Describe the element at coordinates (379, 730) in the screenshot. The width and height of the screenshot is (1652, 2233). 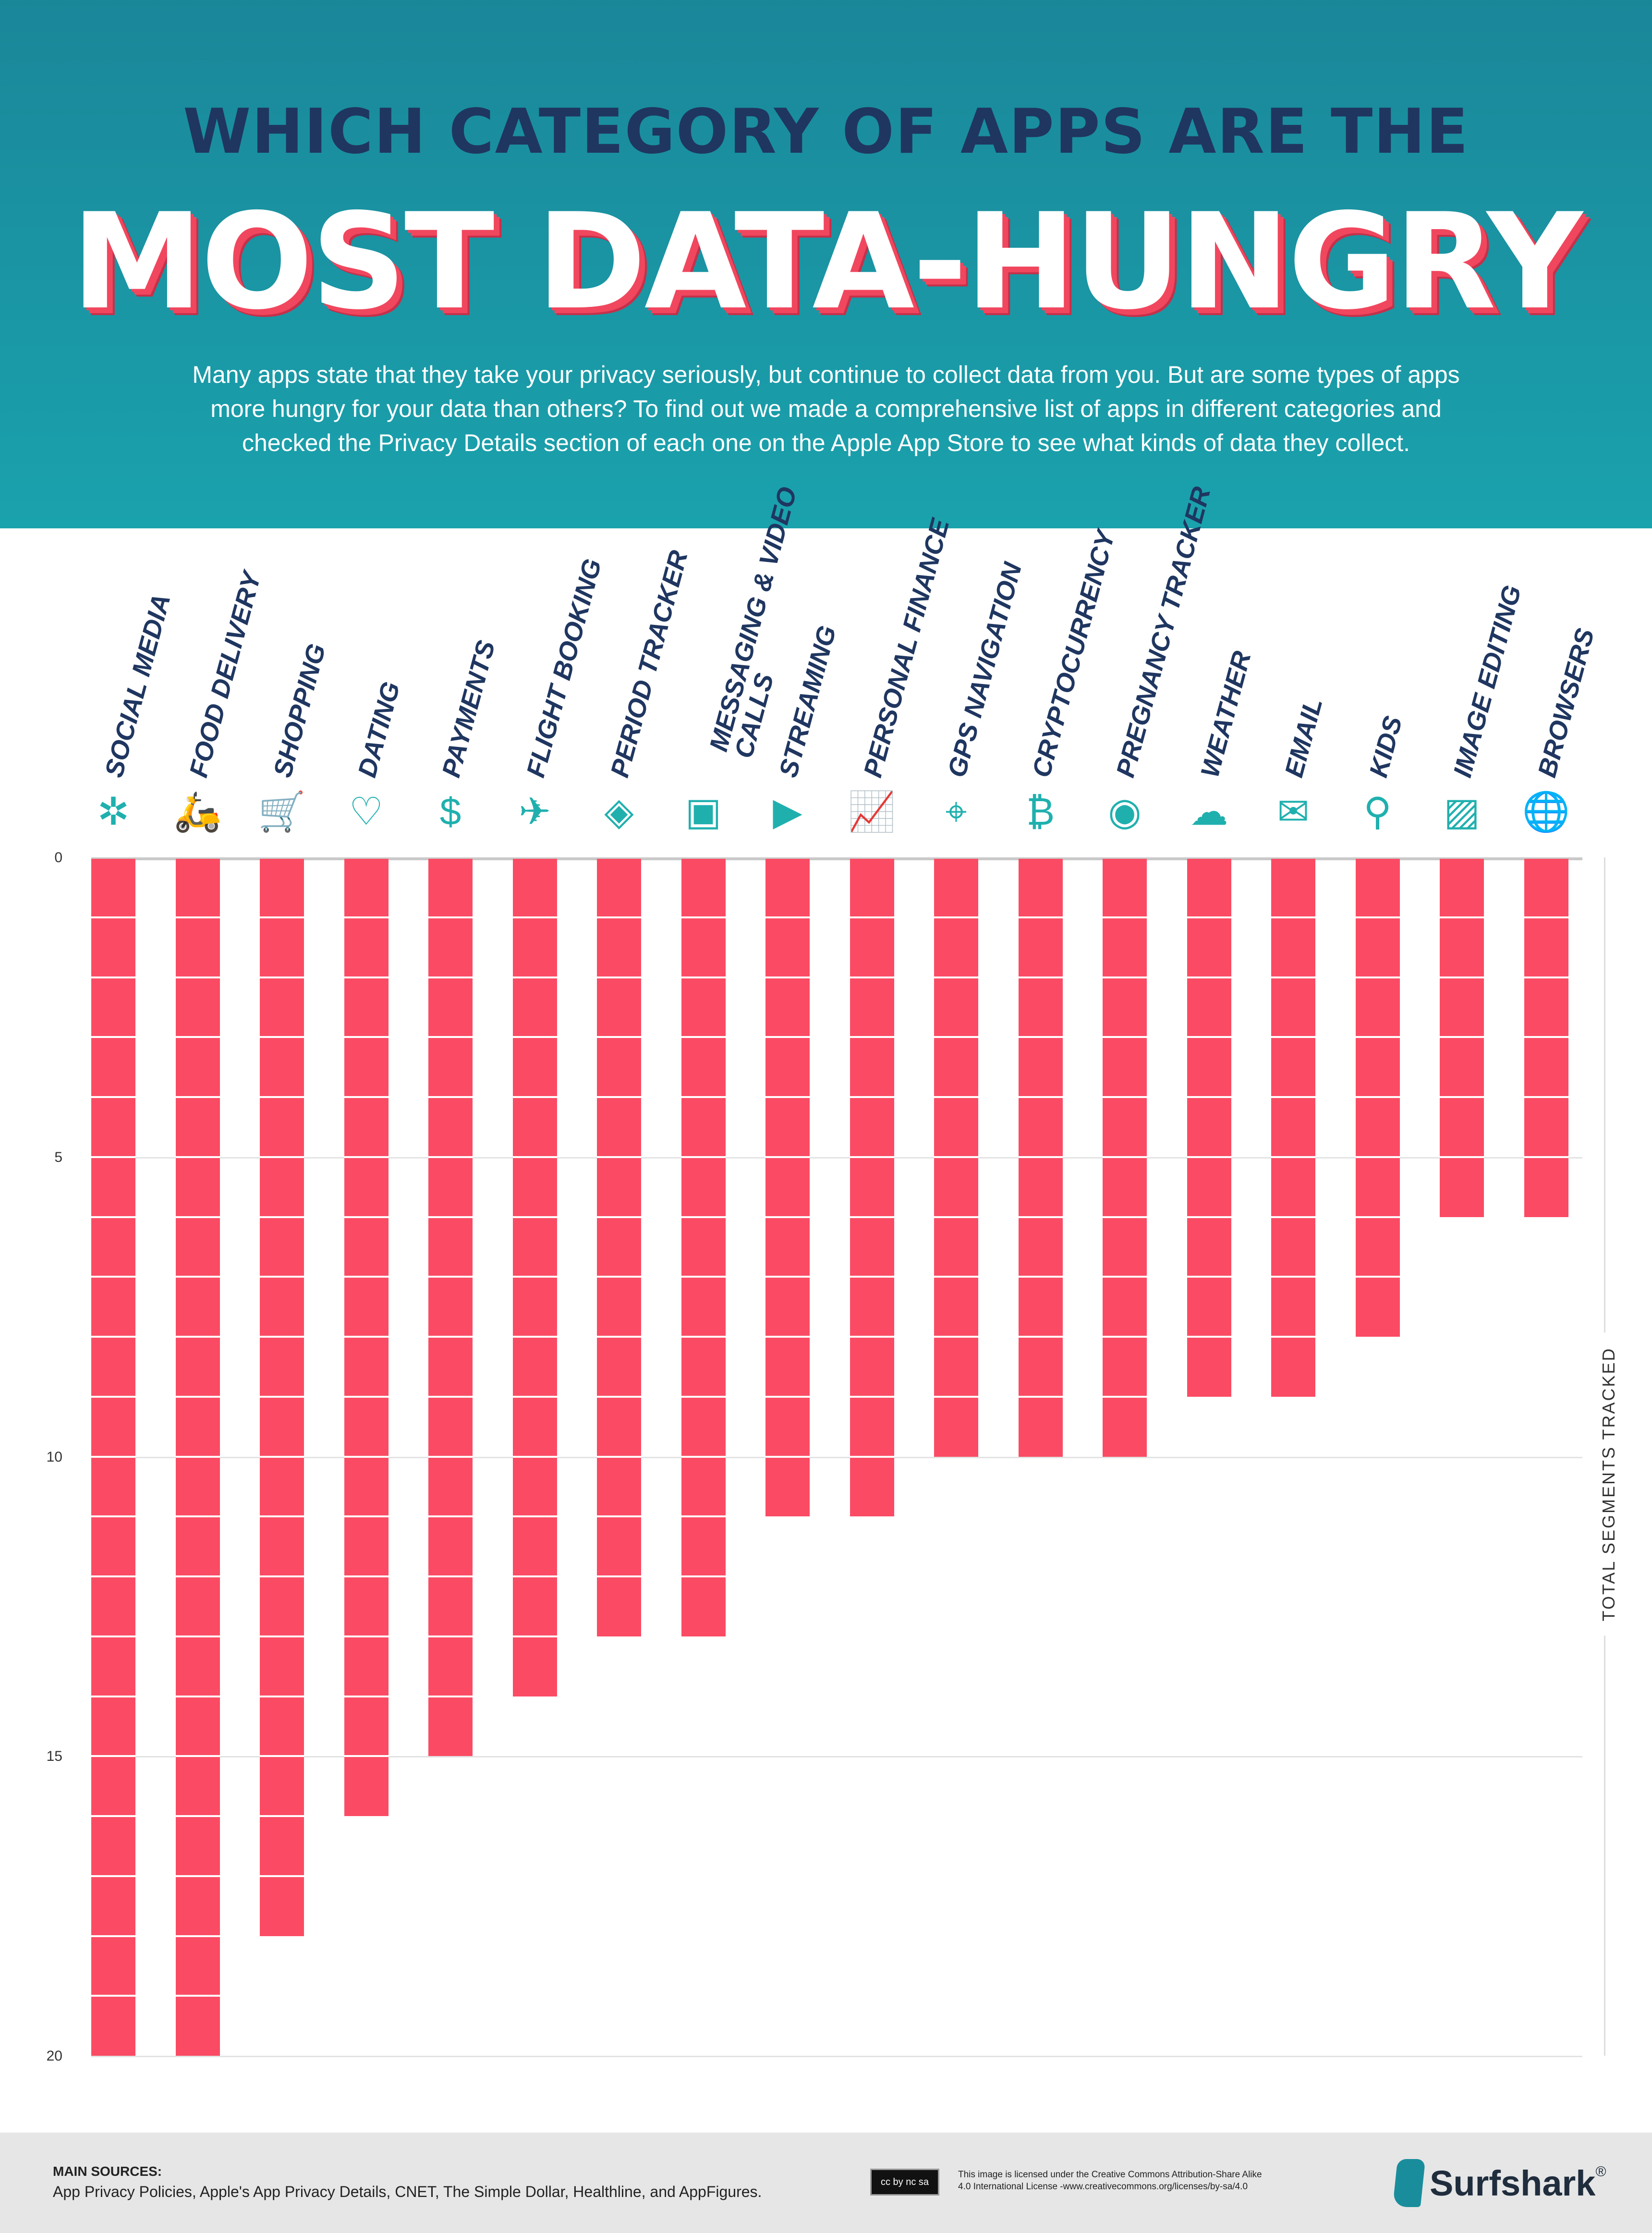
I see `category-label-line: DATING` at that location.